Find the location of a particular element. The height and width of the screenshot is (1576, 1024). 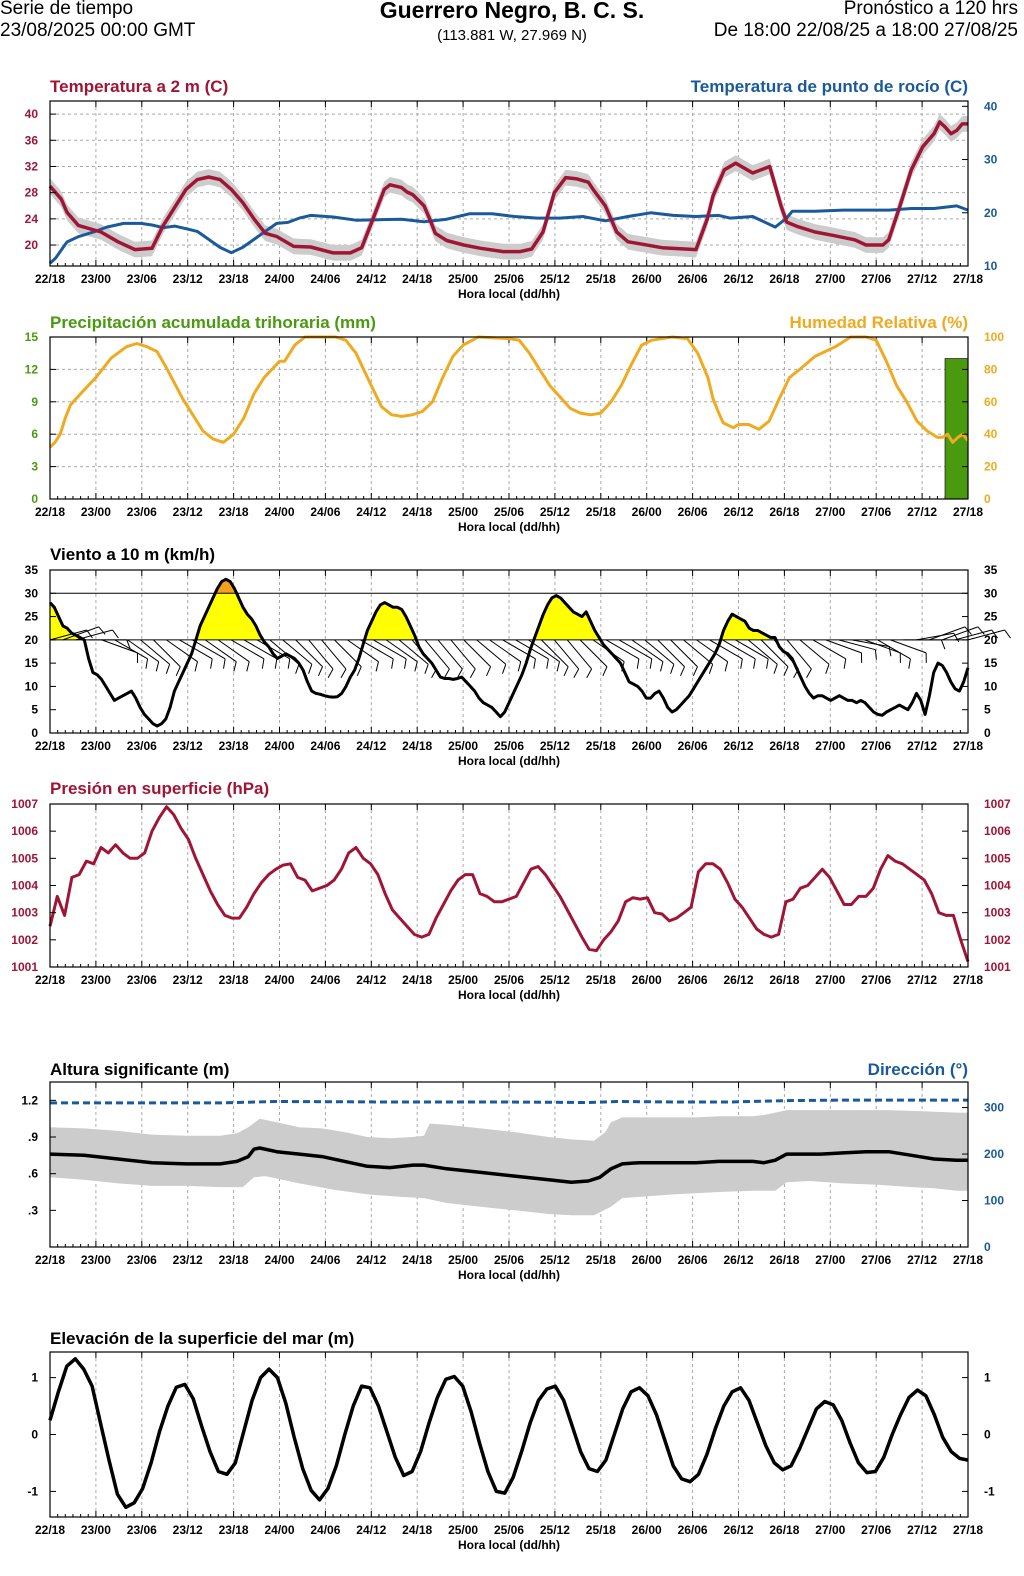

x-tick-label: 27/12 is located at coordinates (922, 980).